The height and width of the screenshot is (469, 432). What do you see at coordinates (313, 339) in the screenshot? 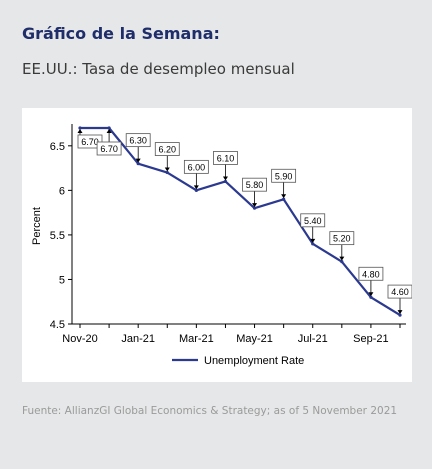
I see `x-tick-label: Jul-21` at bounding box center [313, 339].